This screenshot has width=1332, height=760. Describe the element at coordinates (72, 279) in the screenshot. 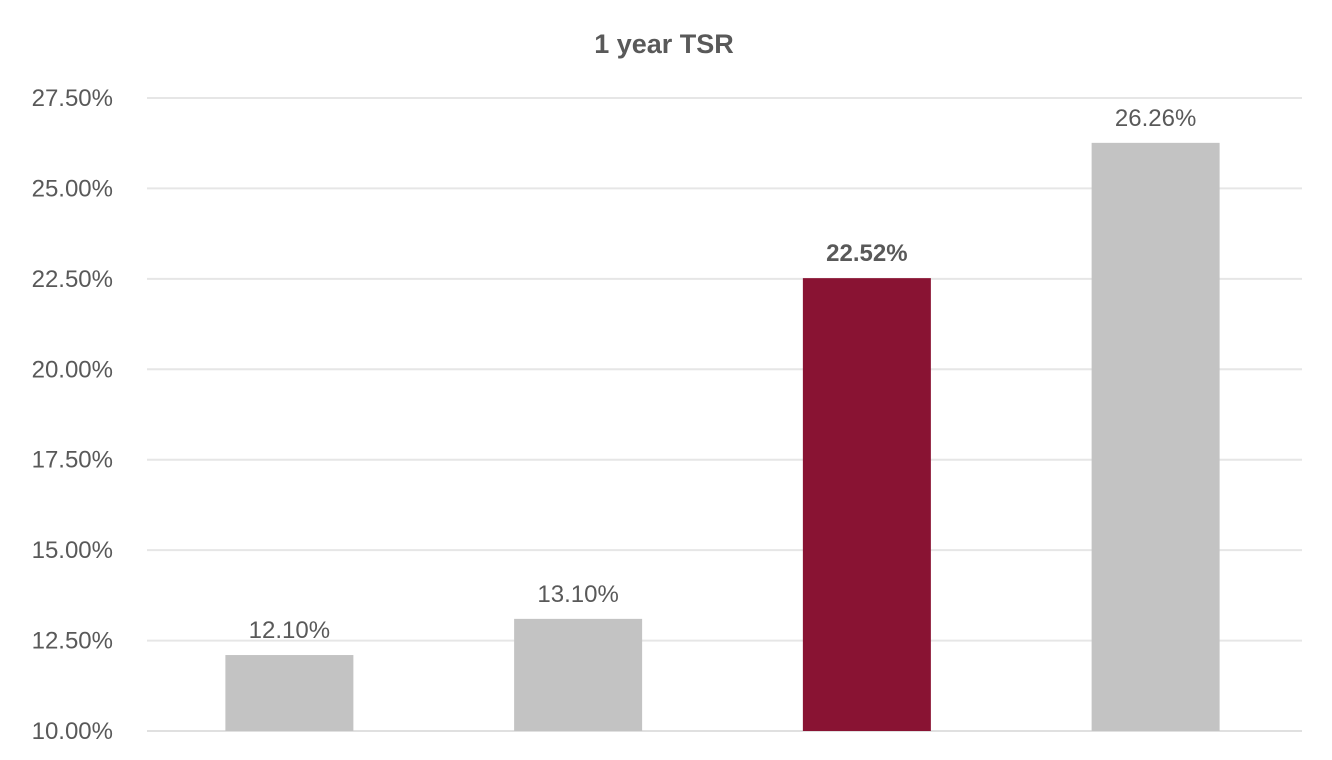

I see `y-tick-label: 22.50%` at that location.